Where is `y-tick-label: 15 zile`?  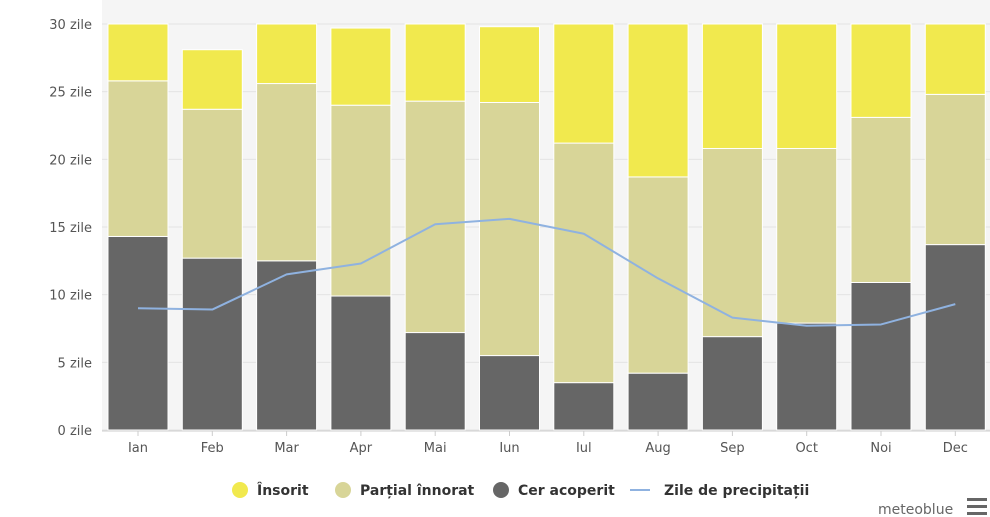 y-tick-label: 15 zile is located at coordinates (70, 228).